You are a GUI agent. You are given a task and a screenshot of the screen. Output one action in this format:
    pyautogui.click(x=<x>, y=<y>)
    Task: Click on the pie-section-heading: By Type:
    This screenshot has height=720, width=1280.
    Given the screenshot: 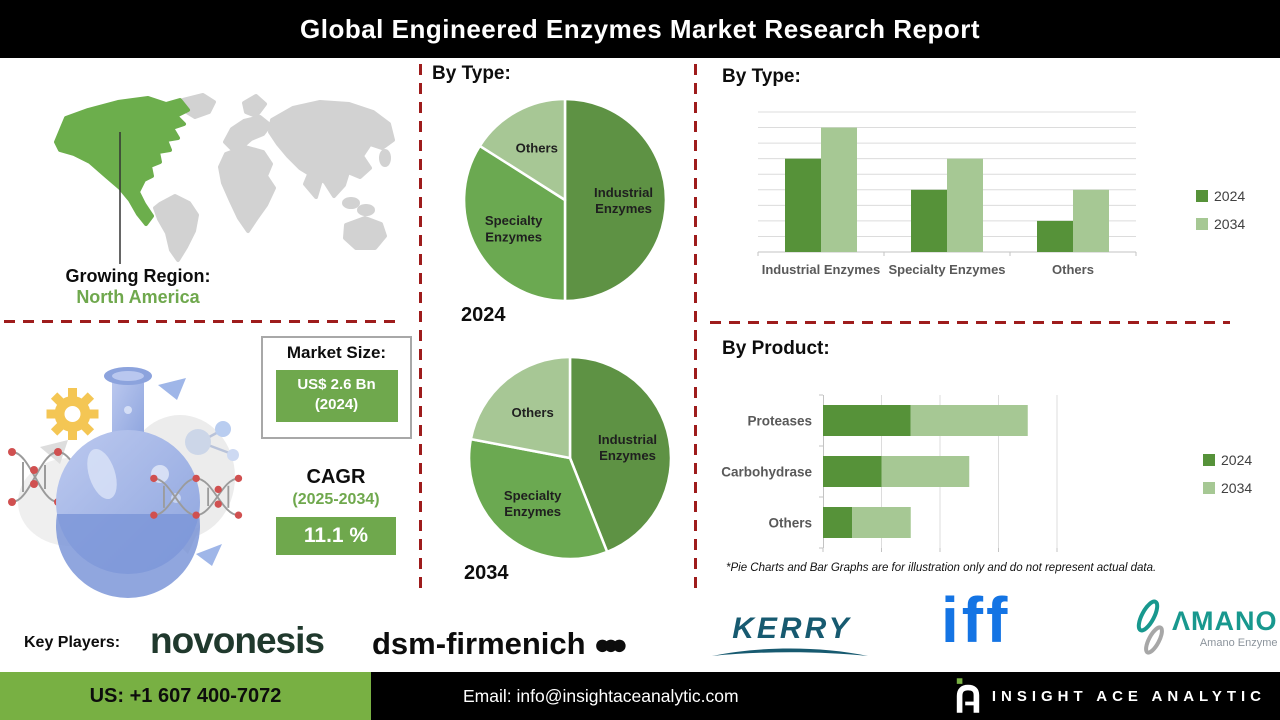 What is the action you would take?
    pyautogui.click(x=471, y=73)
    